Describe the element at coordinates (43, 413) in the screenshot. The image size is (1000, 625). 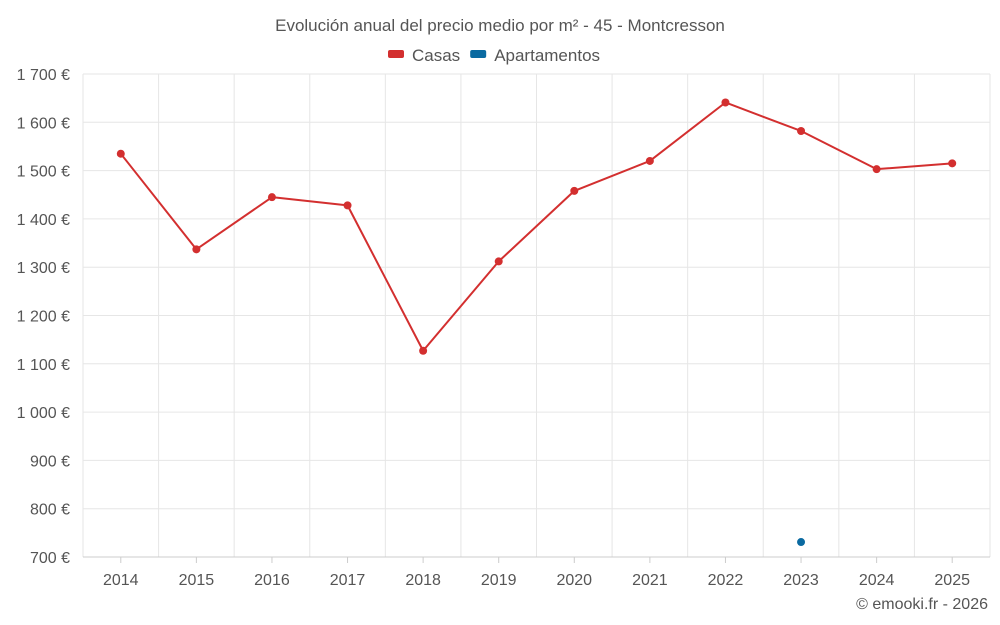
I see `y-tick-label: 1 000 €` at that location.